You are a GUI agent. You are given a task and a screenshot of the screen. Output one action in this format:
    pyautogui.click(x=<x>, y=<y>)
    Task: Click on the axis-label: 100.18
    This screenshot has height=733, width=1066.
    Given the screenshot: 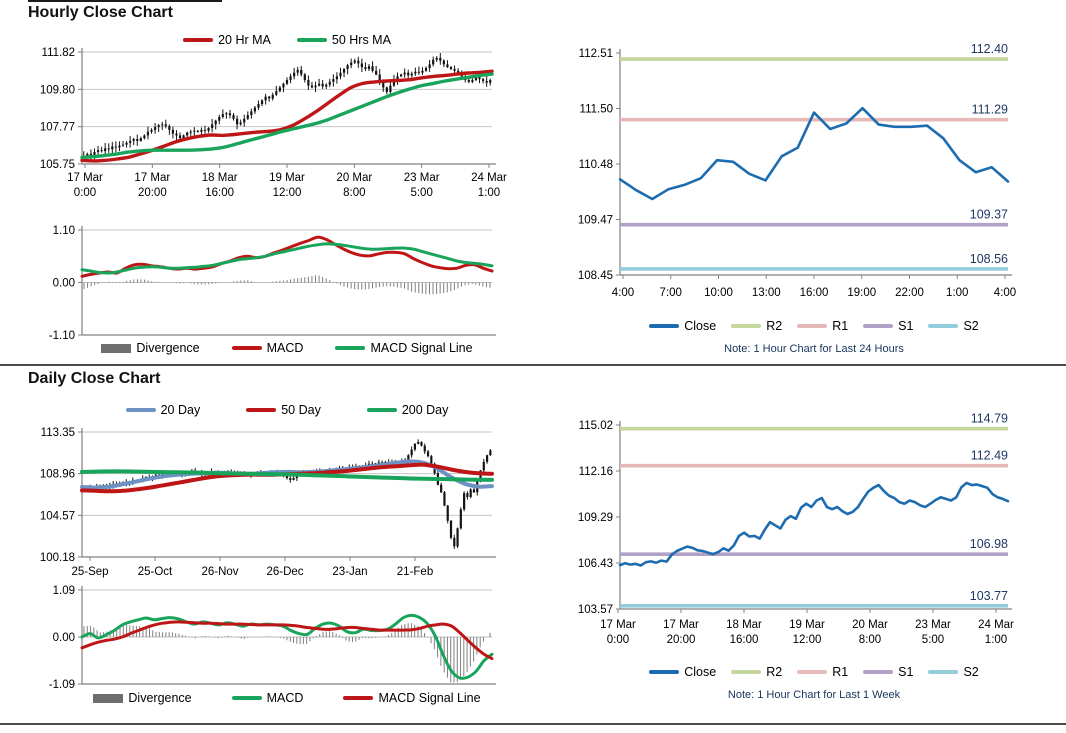 What is the action you would take?
    pyautogui.click(x=57, y=558)
    